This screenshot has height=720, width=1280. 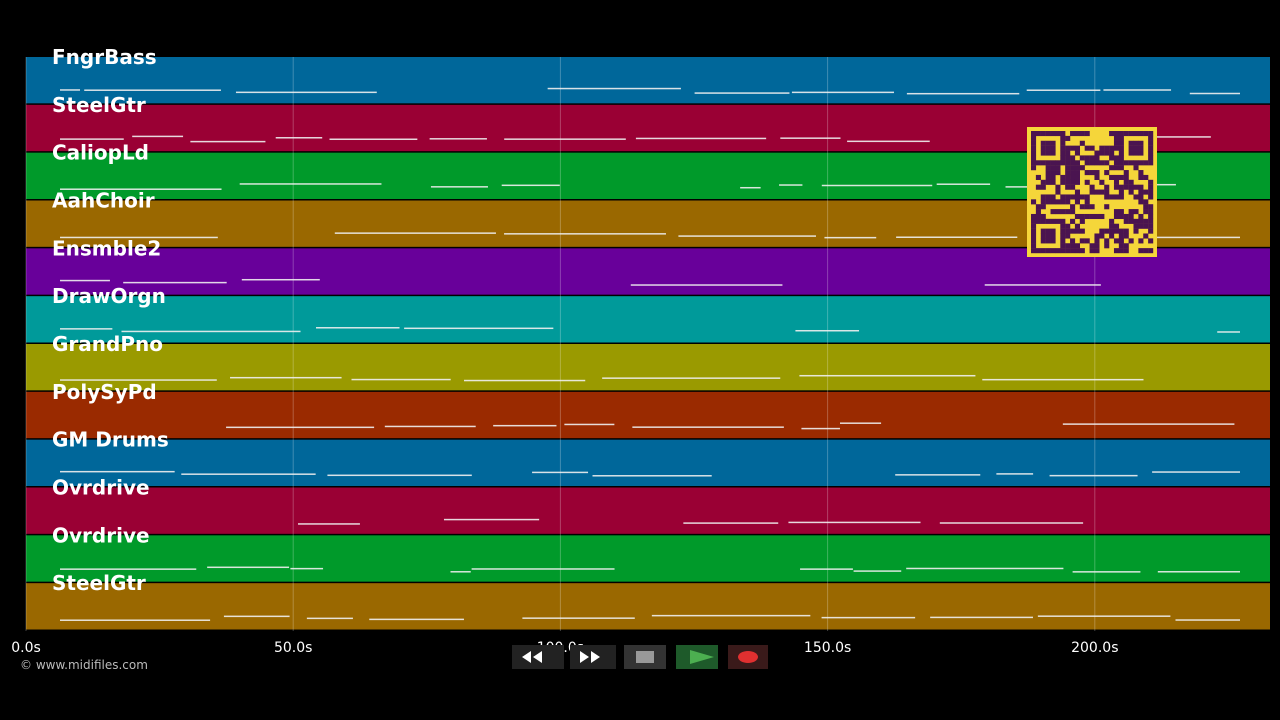 I want to click on time-tick-label: 50.0s, so click(x=293, y=648).